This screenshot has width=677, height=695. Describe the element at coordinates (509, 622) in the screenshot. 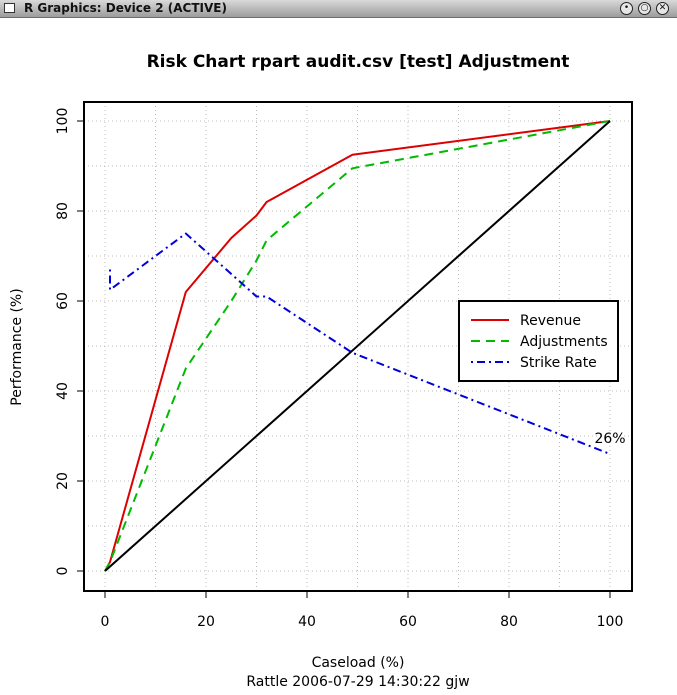

I see `x-tick-label: 80` at that location.